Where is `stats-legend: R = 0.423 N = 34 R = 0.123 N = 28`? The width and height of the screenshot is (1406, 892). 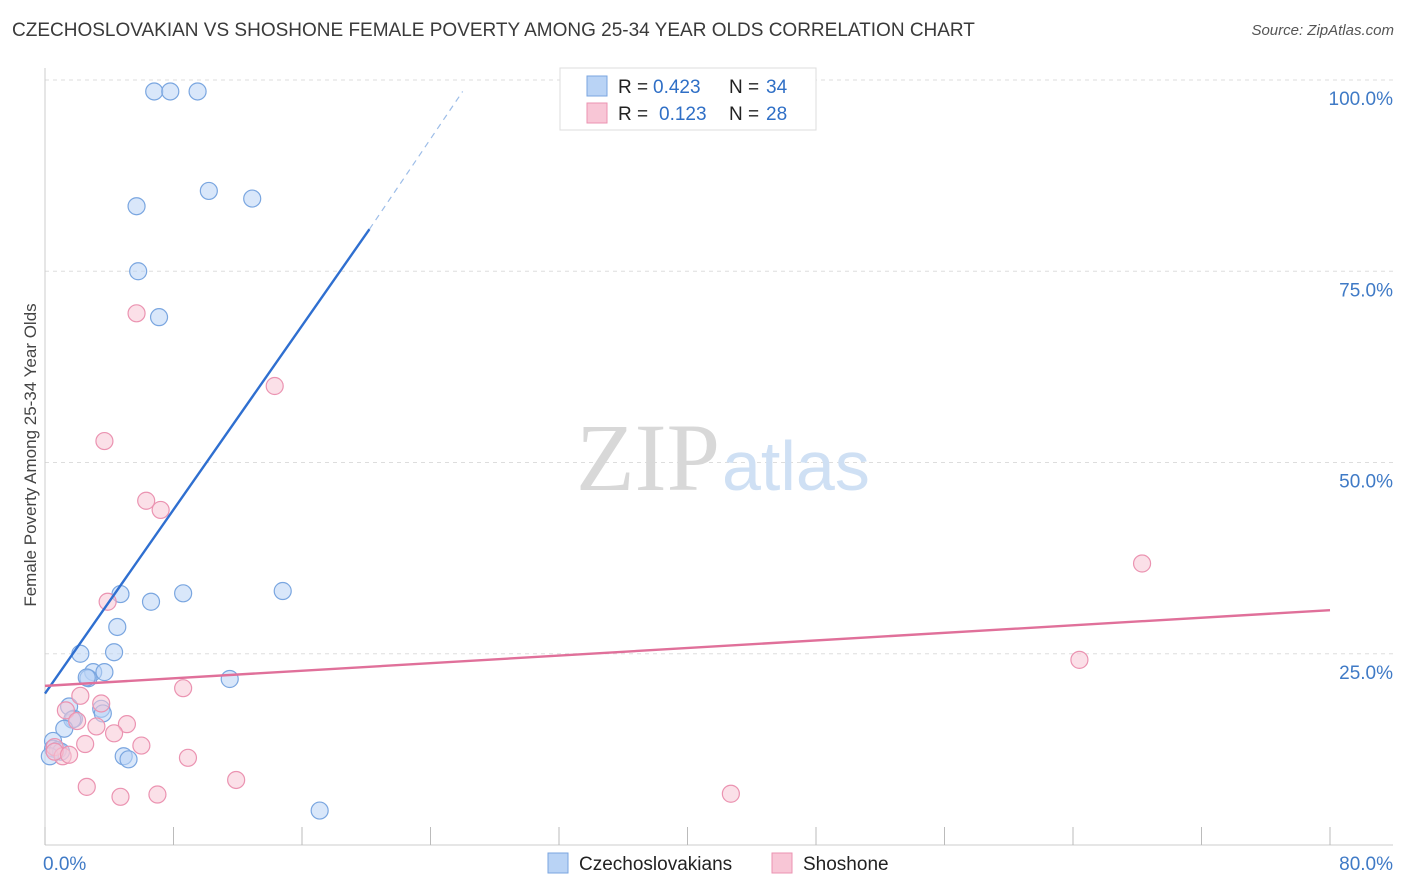 stats-legend: R = 0.423 N = 34 R = 0.123 N = 28 is located at coordinates (688, 99).